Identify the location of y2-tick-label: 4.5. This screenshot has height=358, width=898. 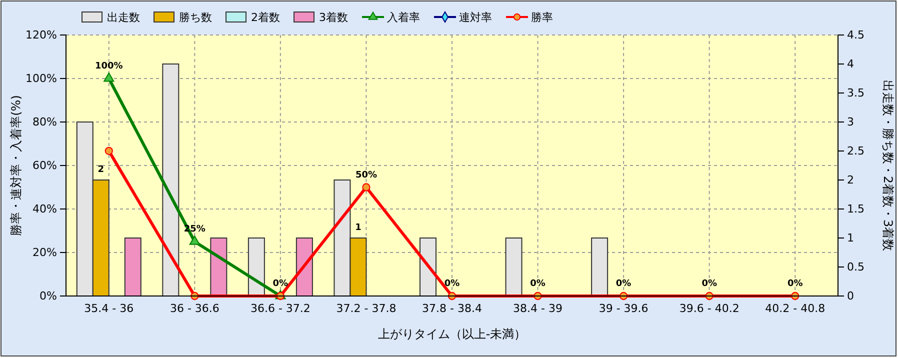
(855, 35).